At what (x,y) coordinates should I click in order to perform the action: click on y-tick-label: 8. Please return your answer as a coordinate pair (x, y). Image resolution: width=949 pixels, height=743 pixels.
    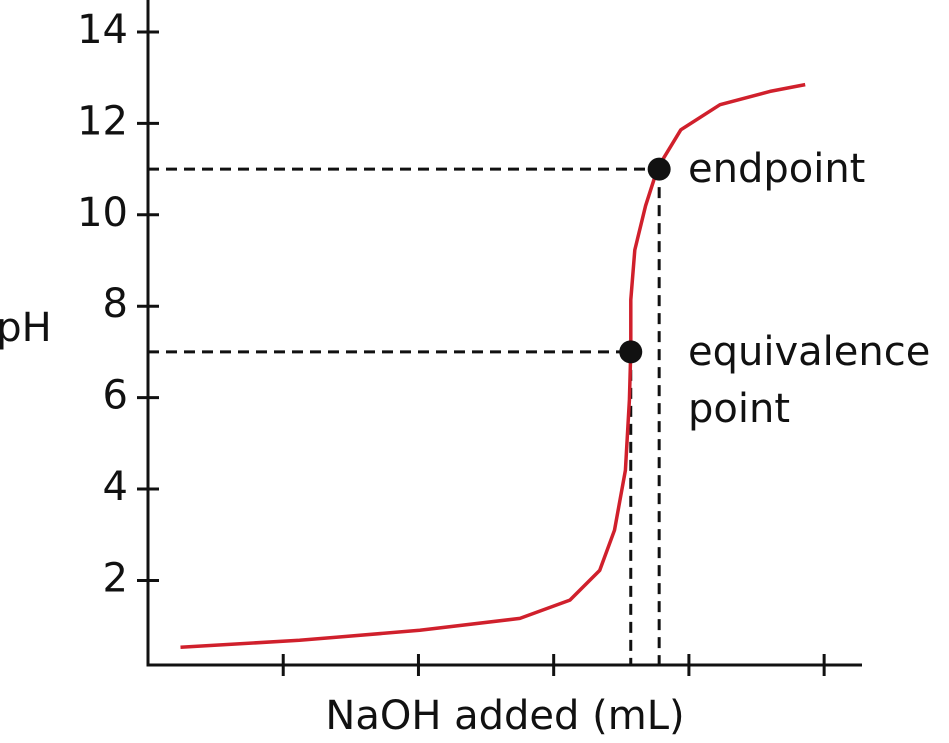
    Looking at the image, I should click on (115, 304).